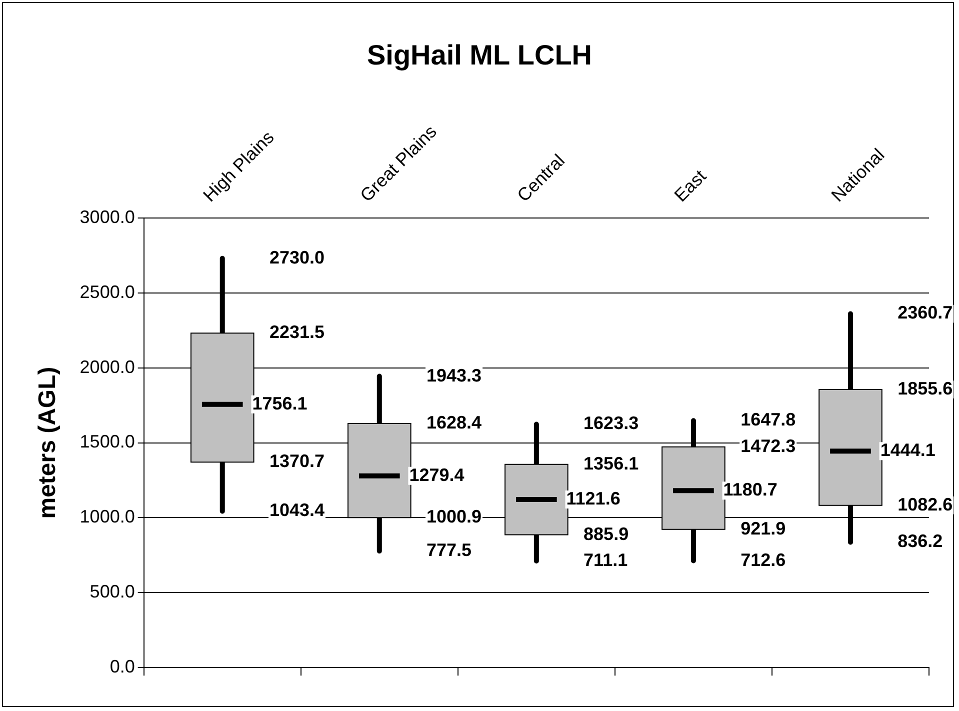  What do you see at coordinates (454, 375) in the screenshot?
I see `text: 1943.3` at bounding box center [454, 375].